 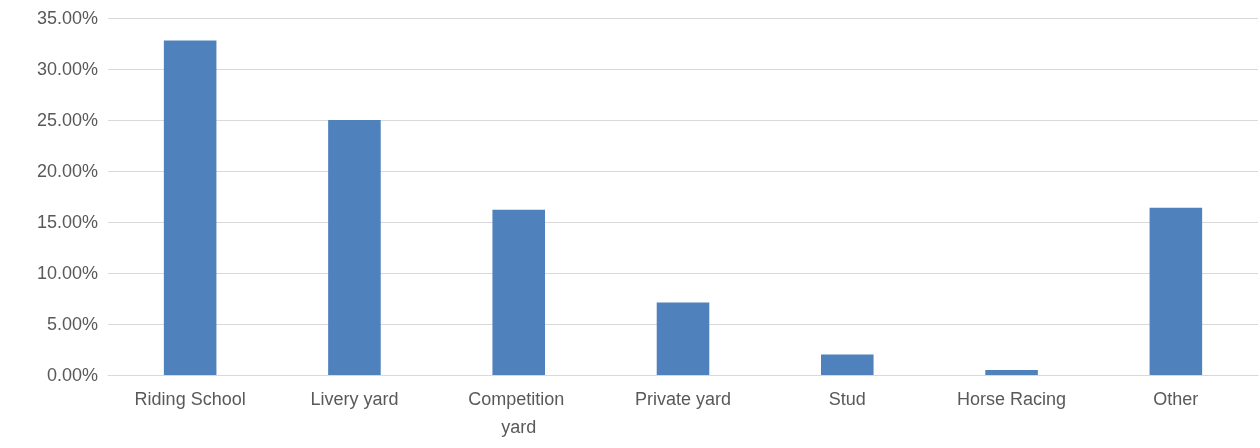 What do you see at coordinates (519, 413) in the screenshot?
I see `x-tick-label: Competition yard` at bounding box center [519, 413].